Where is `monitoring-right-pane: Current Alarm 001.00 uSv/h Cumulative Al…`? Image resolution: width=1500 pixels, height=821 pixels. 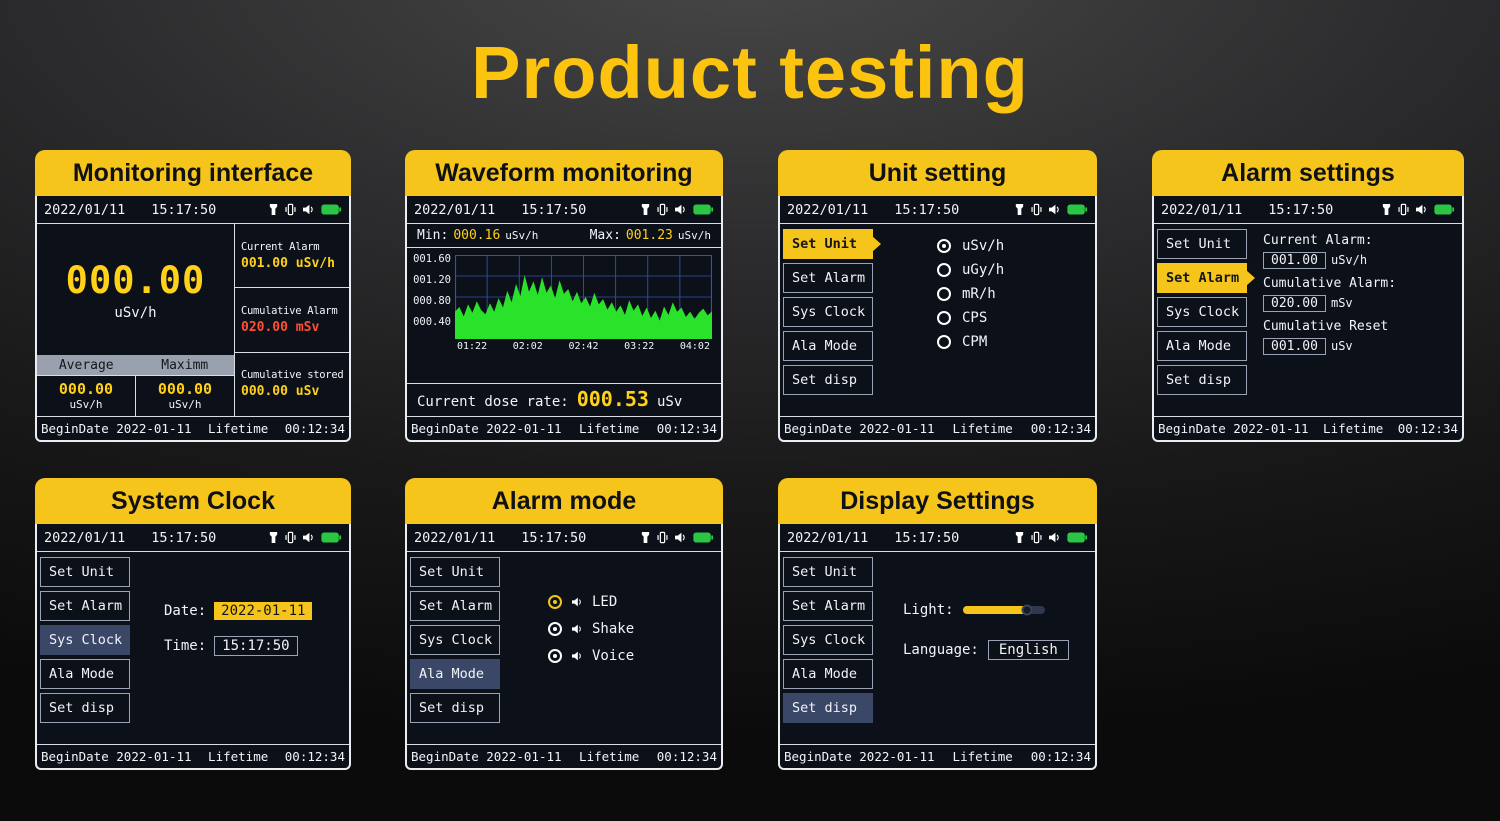
monitoring-right-pane: Current Alarm 001.00 uSv/h Cumulative Al… is located at coordinates (292, 320).